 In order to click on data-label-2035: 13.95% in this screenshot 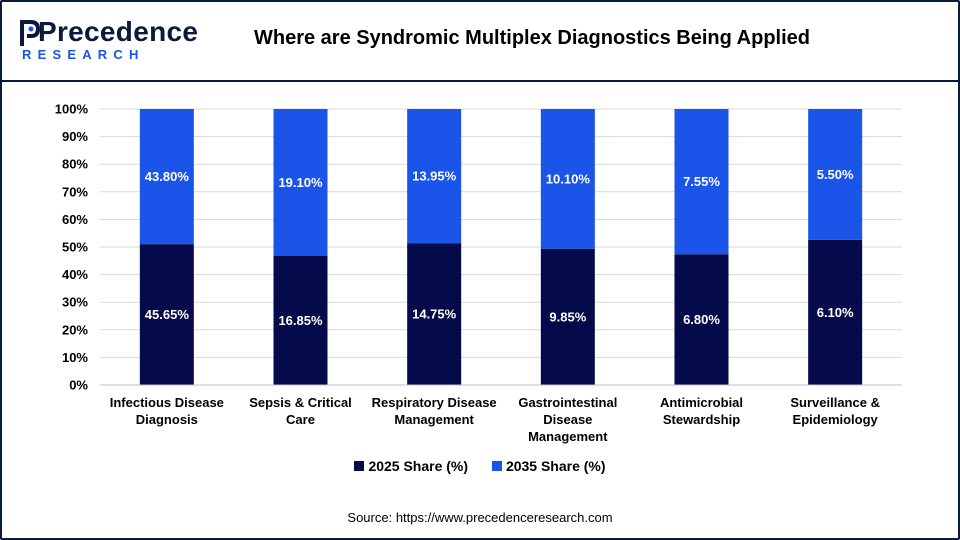, I will do `click(434, 176)`.